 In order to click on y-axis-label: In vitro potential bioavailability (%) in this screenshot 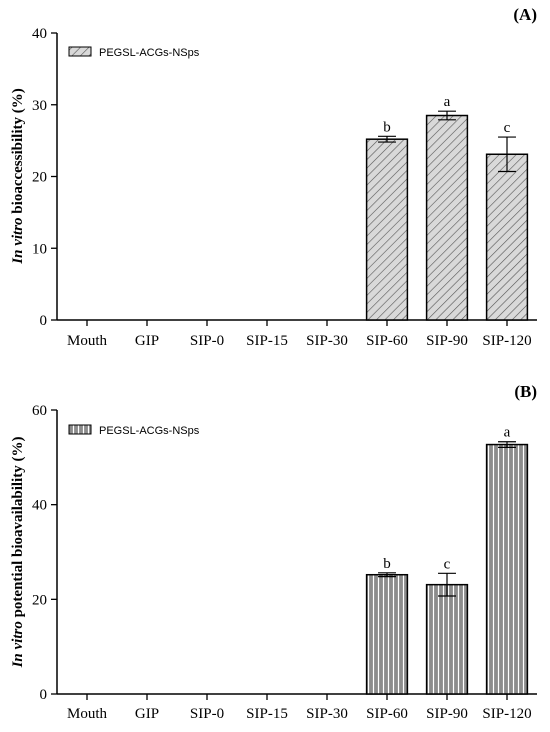, I will do `click(18, 553)`.